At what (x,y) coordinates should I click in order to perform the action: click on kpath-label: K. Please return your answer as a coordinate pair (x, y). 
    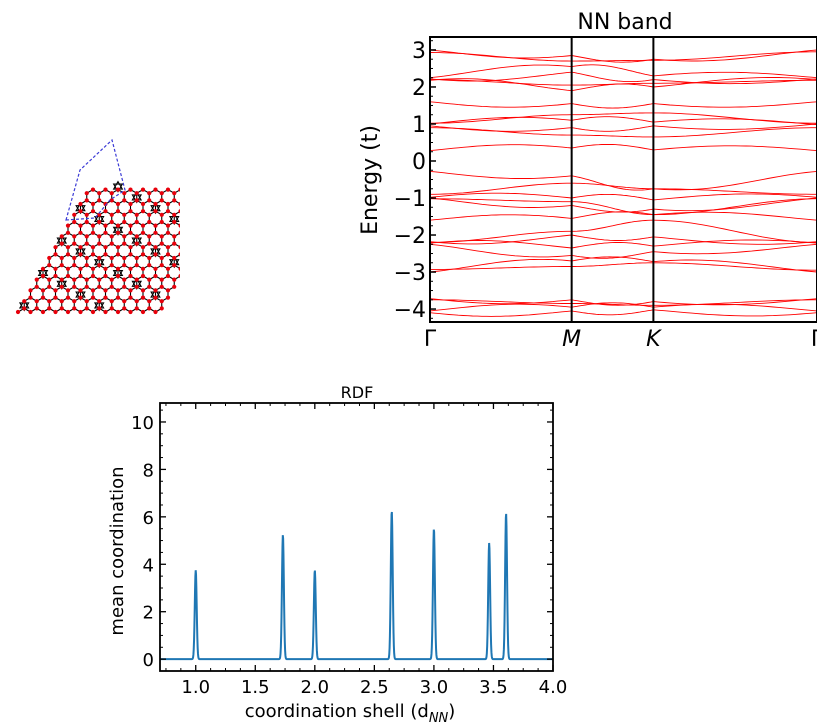
    Looking at the image, I should click on (654, 339).